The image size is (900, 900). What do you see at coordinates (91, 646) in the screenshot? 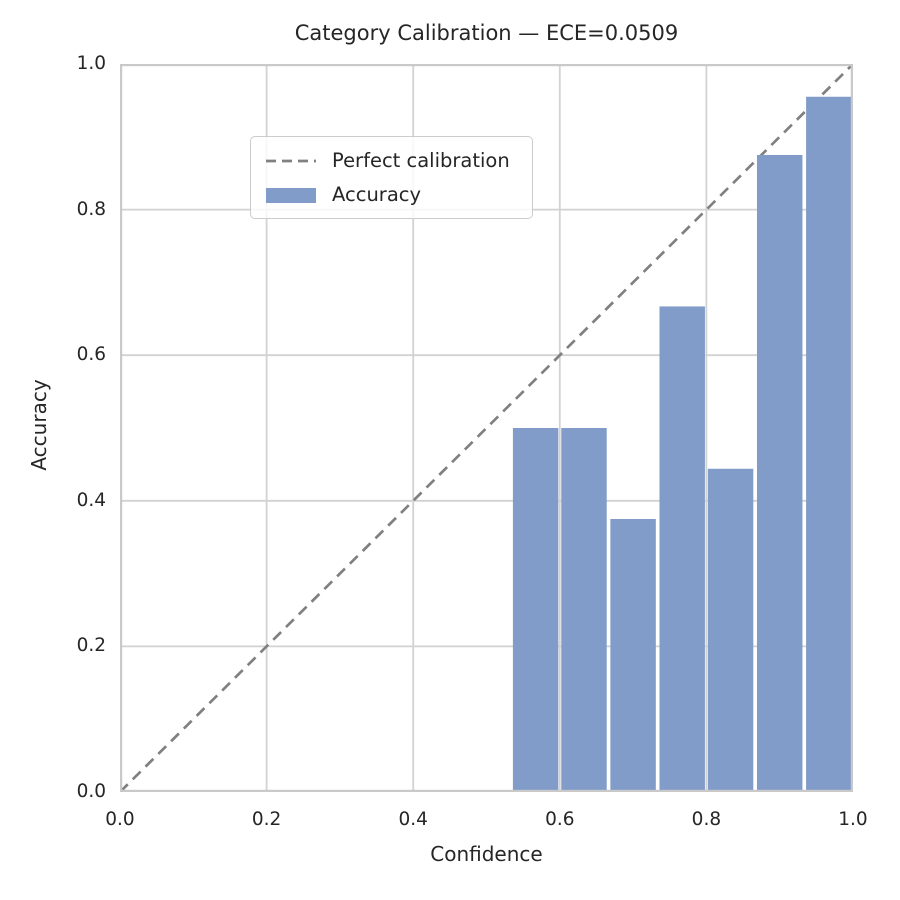
I see `y-tick-label: 0.2` at bounding box center [91, 646].